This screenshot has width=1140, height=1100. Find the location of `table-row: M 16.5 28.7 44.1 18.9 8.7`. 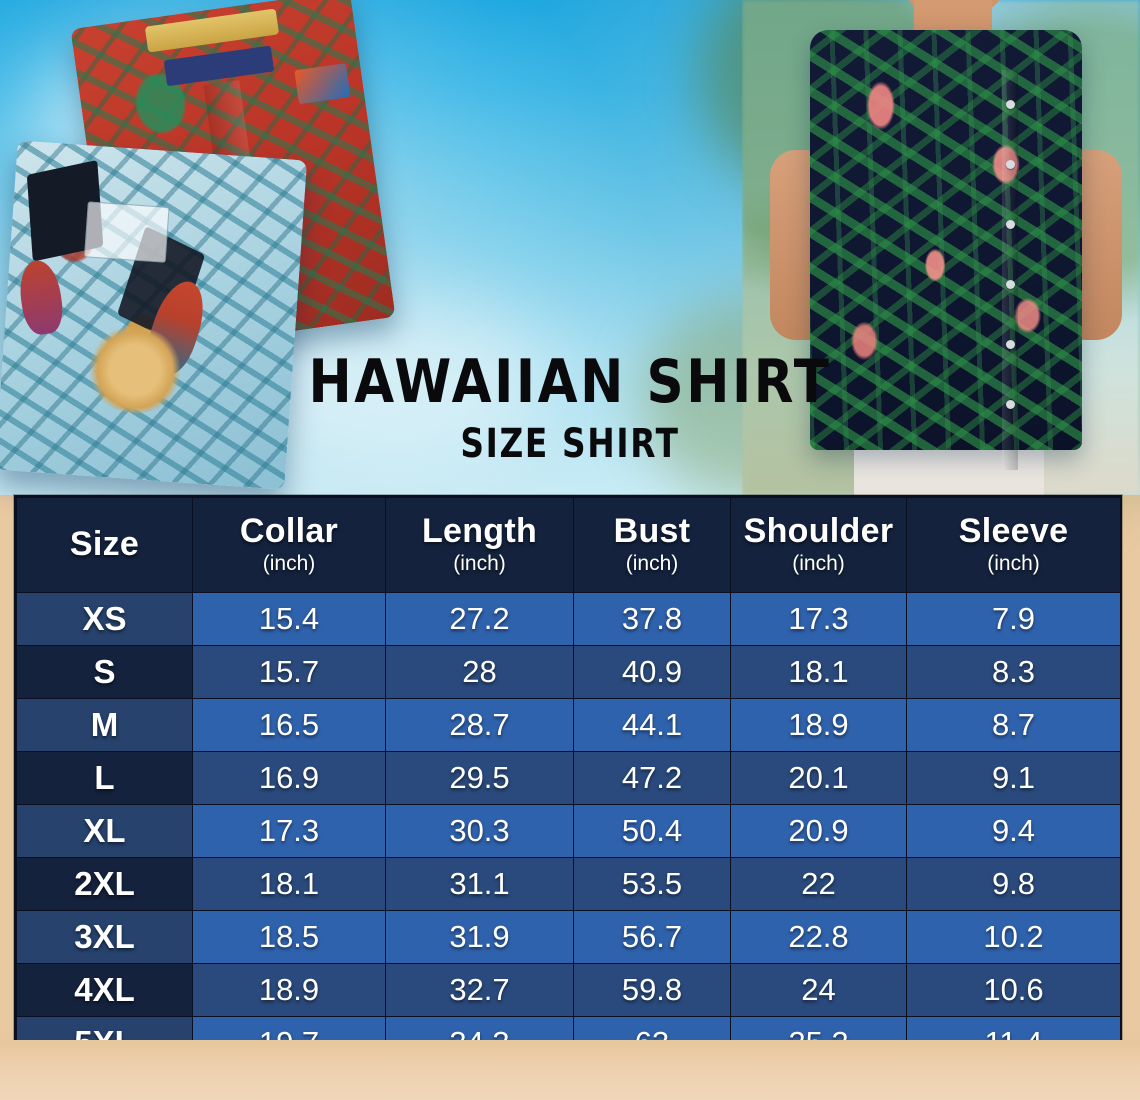

table-row: M 16.5 28.7 44.1 18.9 8.7 is located at coordinates (568, 725).